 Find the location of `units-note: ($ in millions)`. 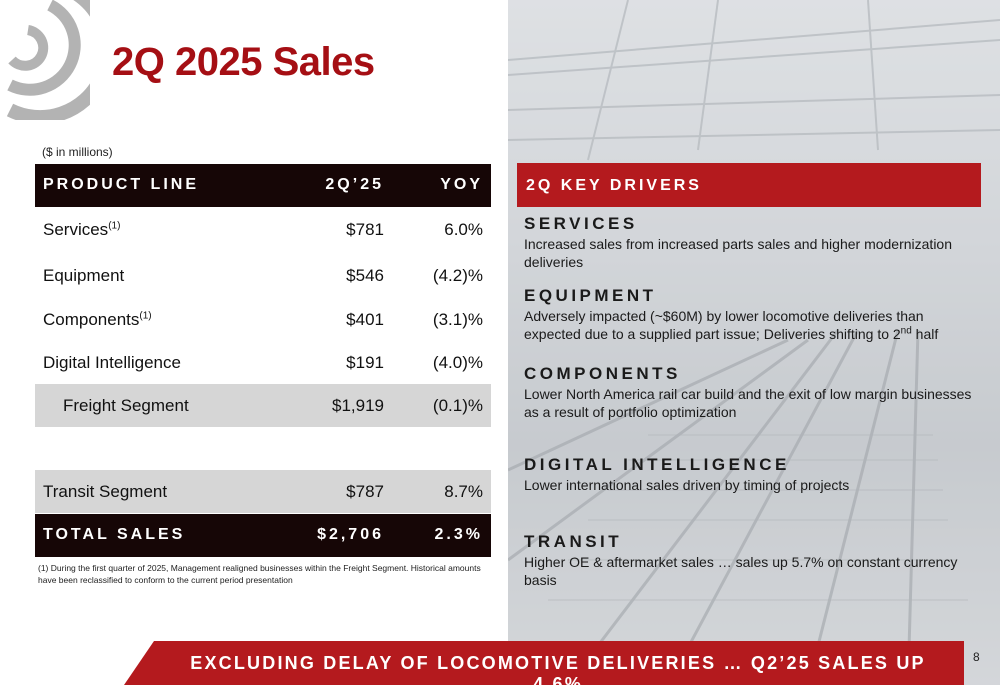

units-note: ($ in millions) is located at coordinates (77, 152).